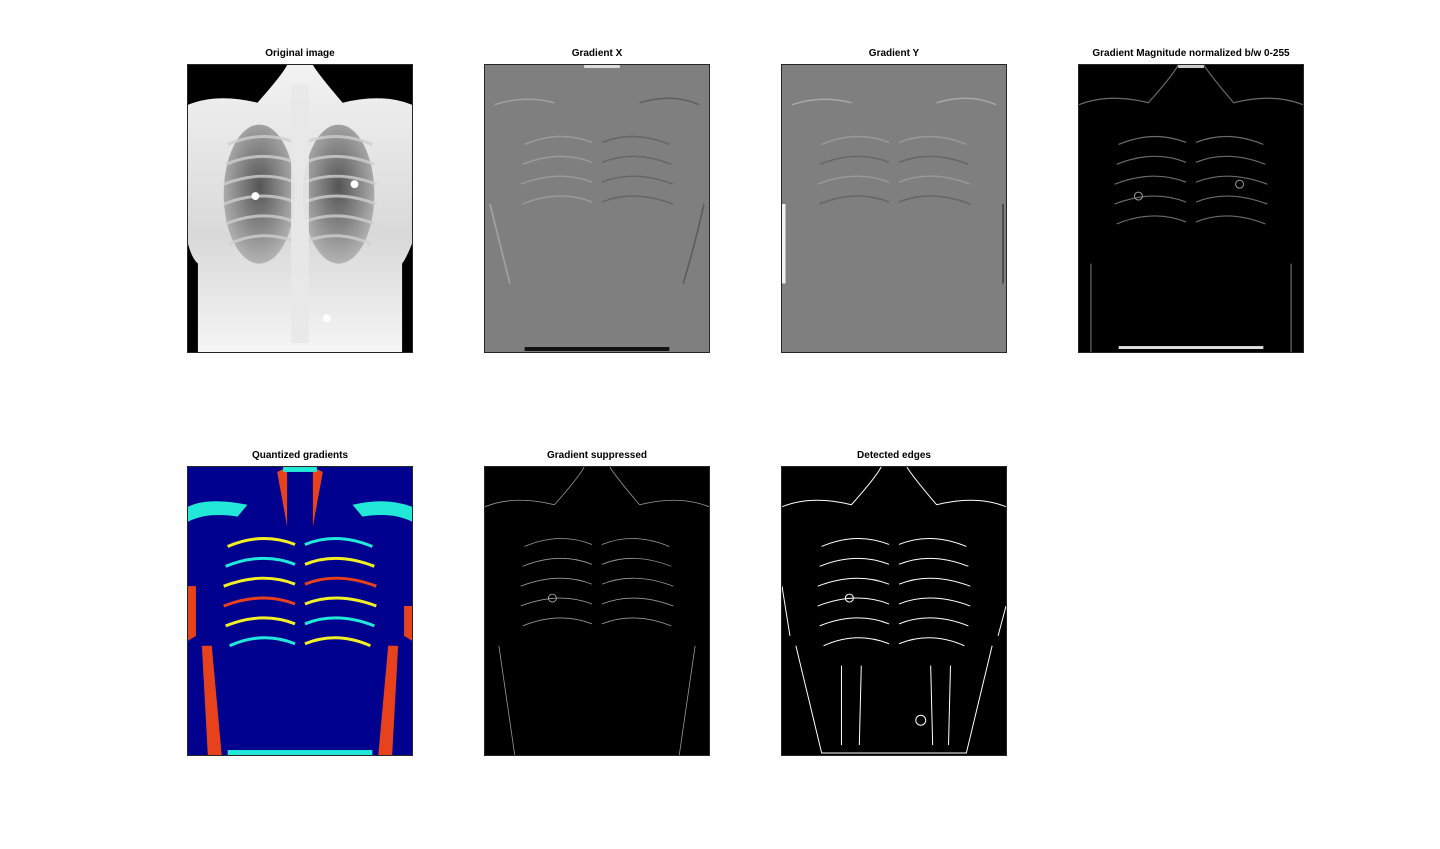 The width and height of the screenshot is (1440, 849). Describe the element at coordinates (597, 53) in the screenshot. I see `panel-title: Gradient X` at that location.